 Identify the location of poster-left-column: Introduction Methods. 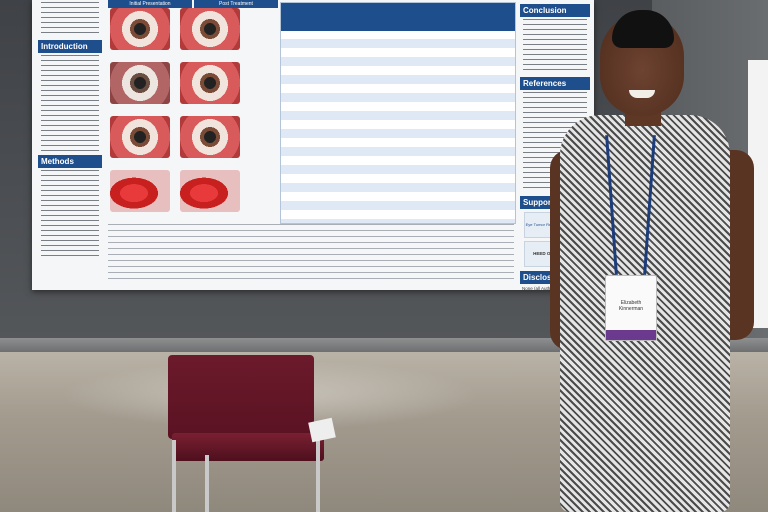
(70, 142).